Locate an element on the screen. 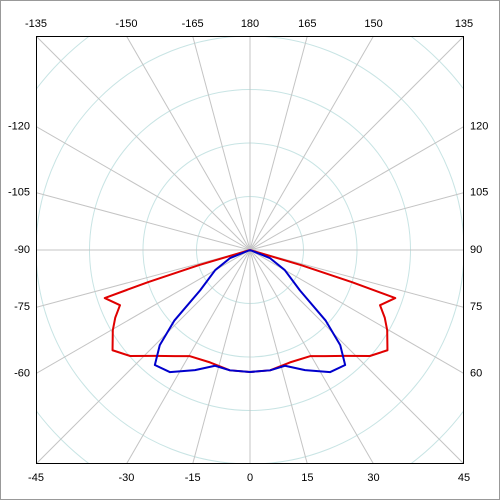 This screenshot has width=500, height=500. angle-label: -135 is located at coordinates (36, 24).